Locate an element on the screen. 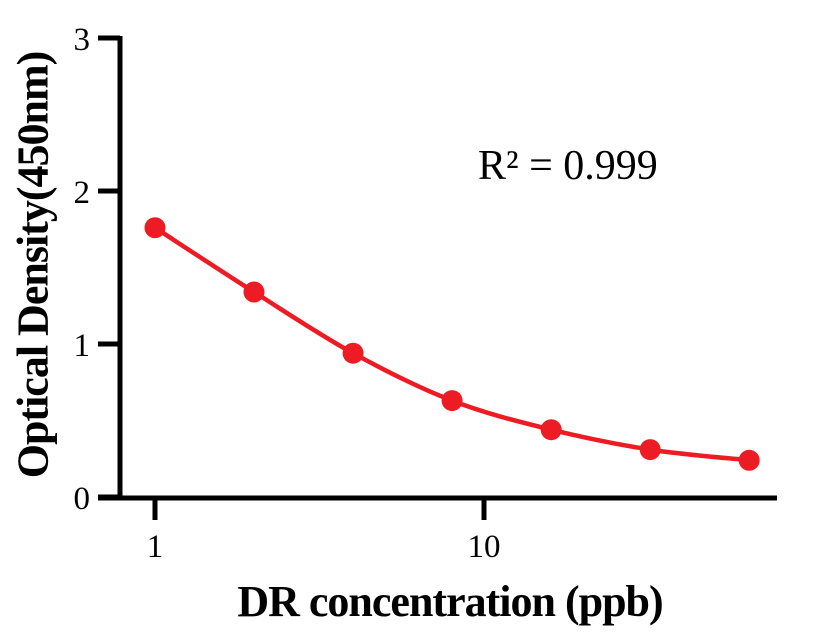 The width and height of the screenshot is (816, 640). x-axis-title: DR concentration (ppb) is located at coordinates (450, 601).